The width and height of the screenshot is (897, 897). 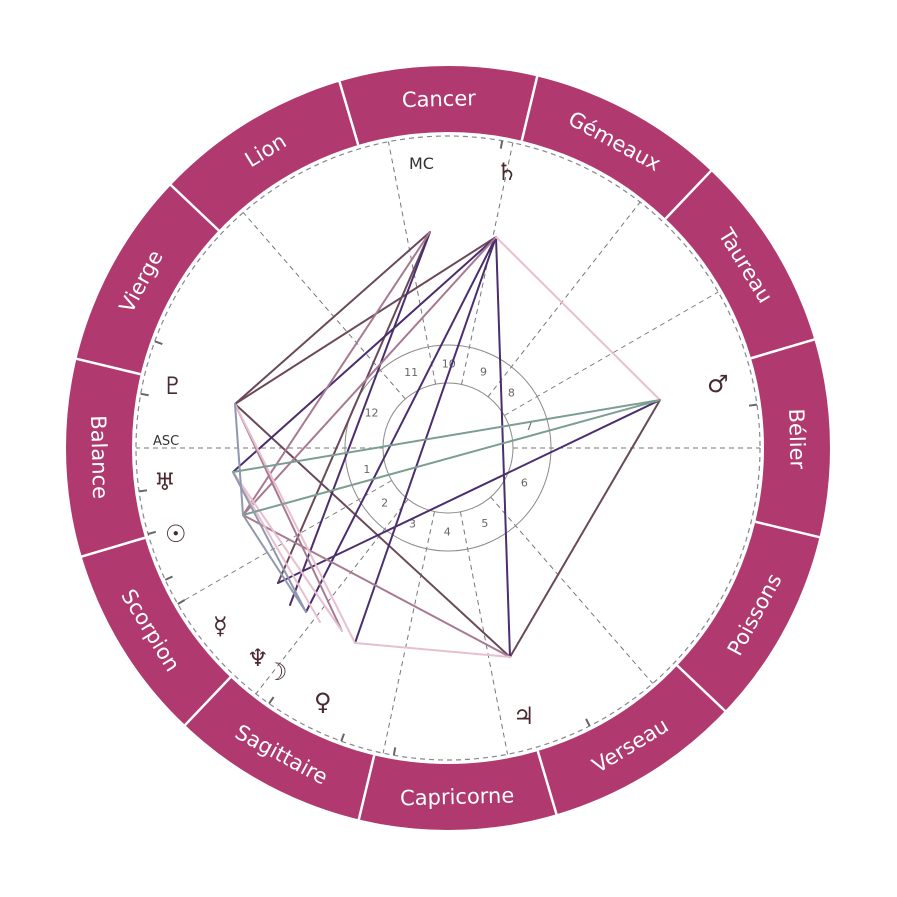 I want to click on house-number-5: 5, so click(x=484, y=523).